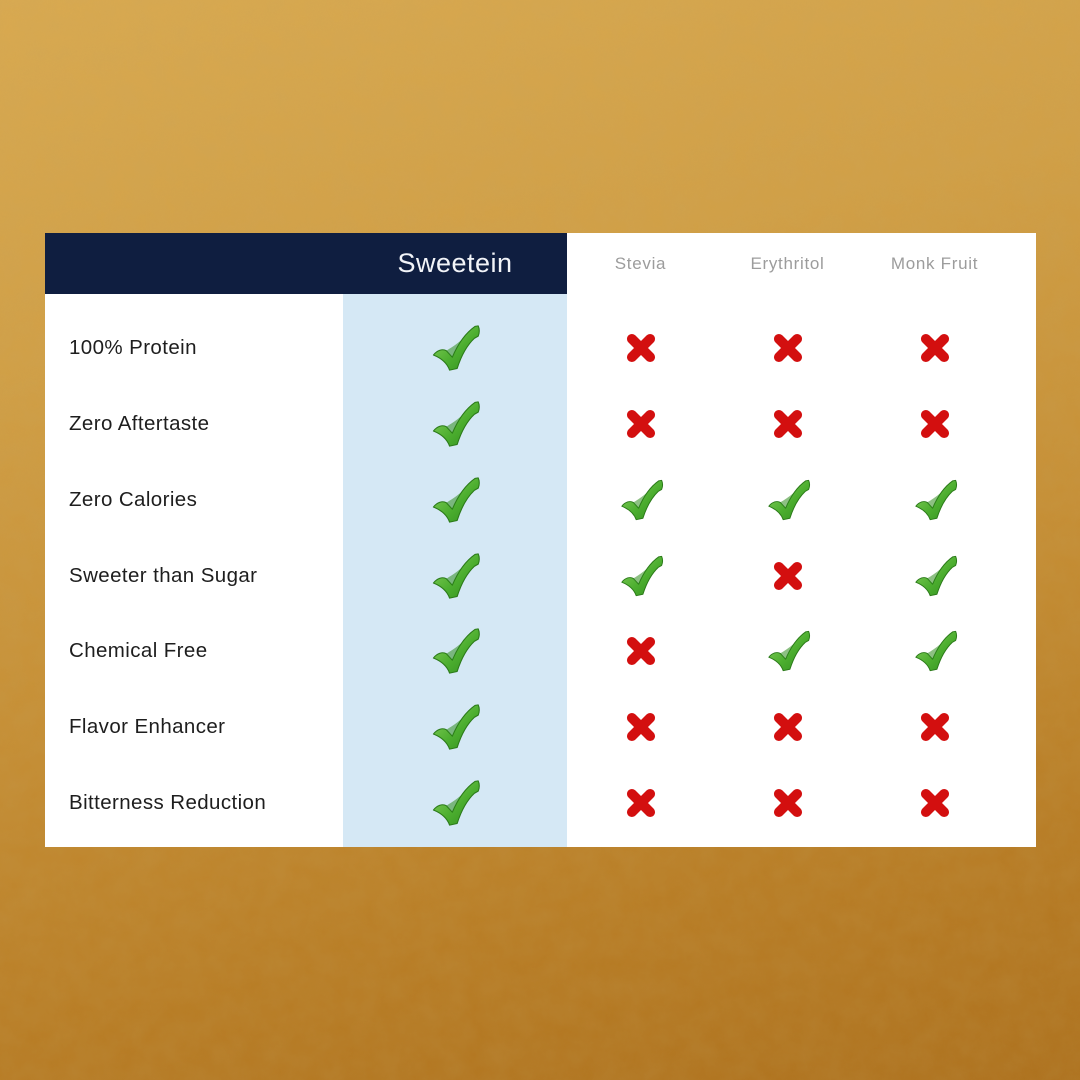 This screenshot has width=1080, height=1080. I want to click on table-row: 100% Protein, so click(526, 348).